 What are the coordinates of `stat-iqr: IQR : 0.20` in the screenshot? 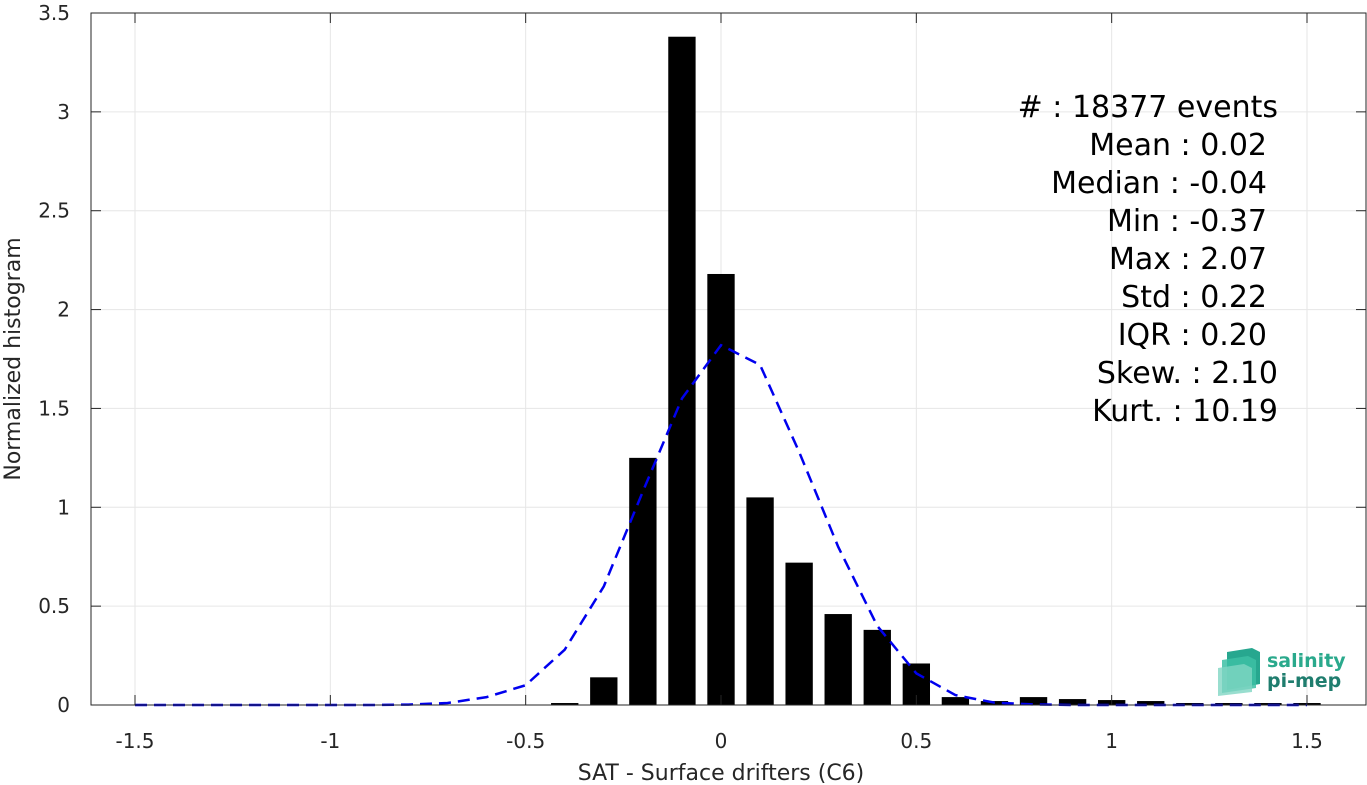 It's located at (1192, 335).